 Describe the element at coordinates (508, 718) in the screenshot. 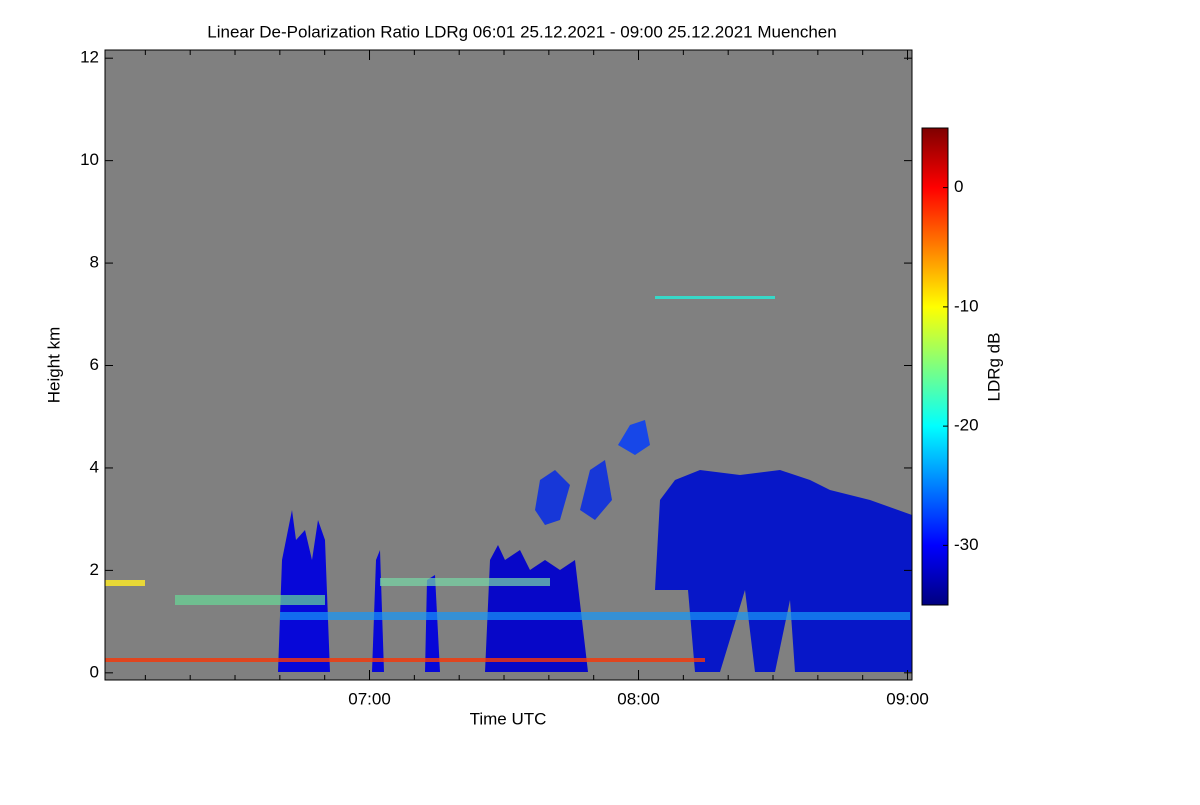

I see `x-axis-label: Time UTC` at that location.